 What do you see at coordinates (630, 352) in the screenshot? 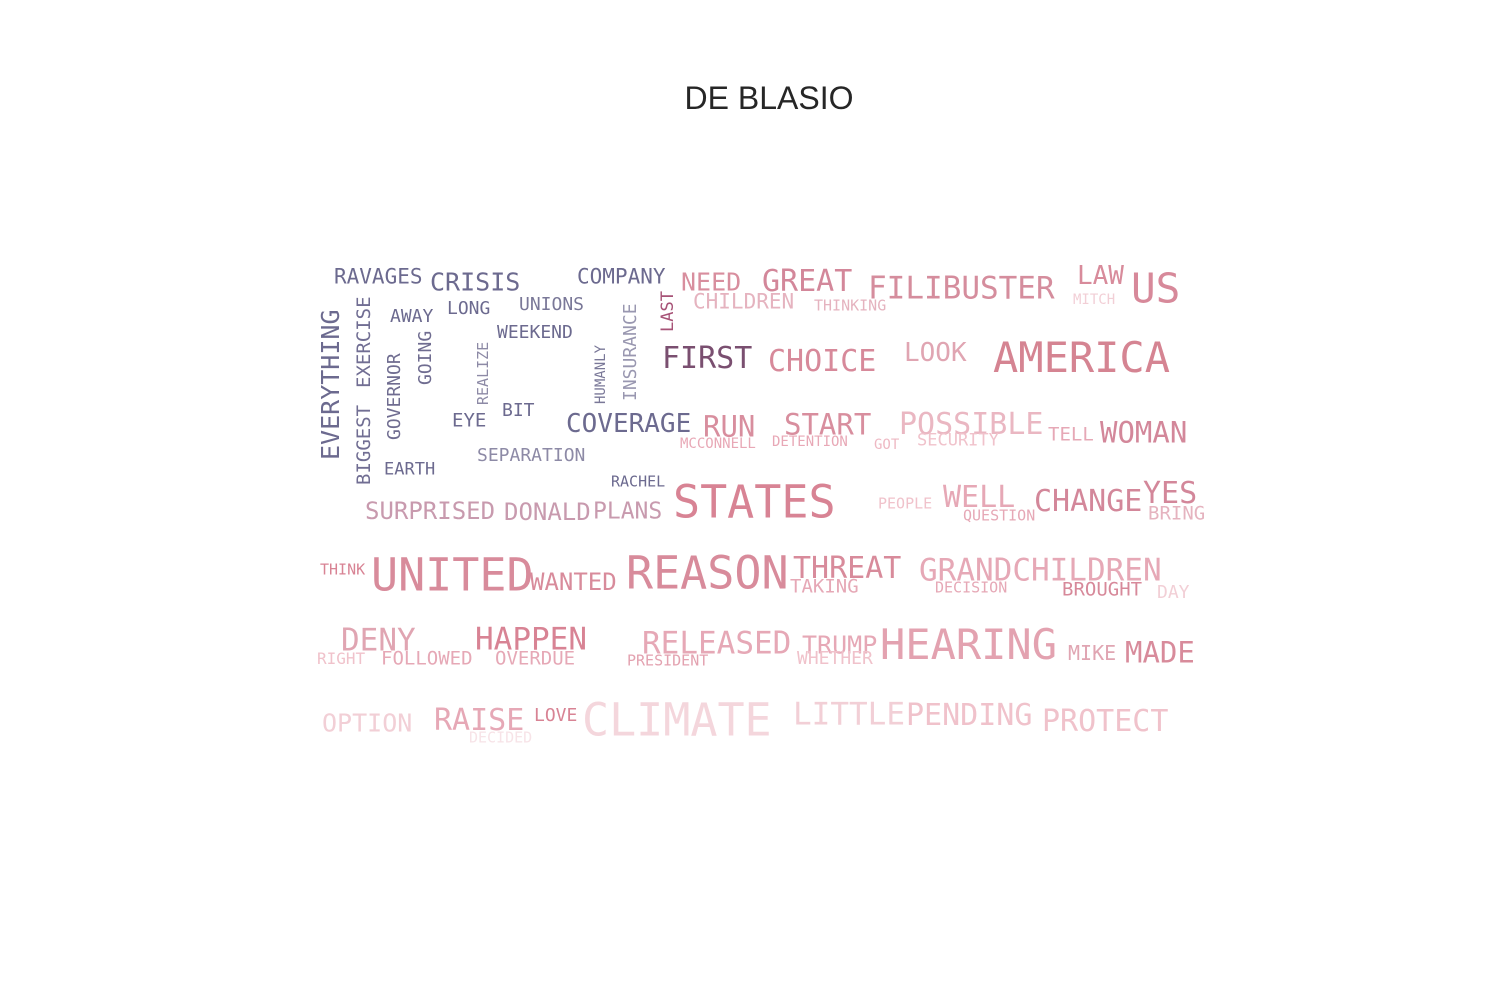
I see `word-insurance: INSURANCE` at bounding box center [630, 352].